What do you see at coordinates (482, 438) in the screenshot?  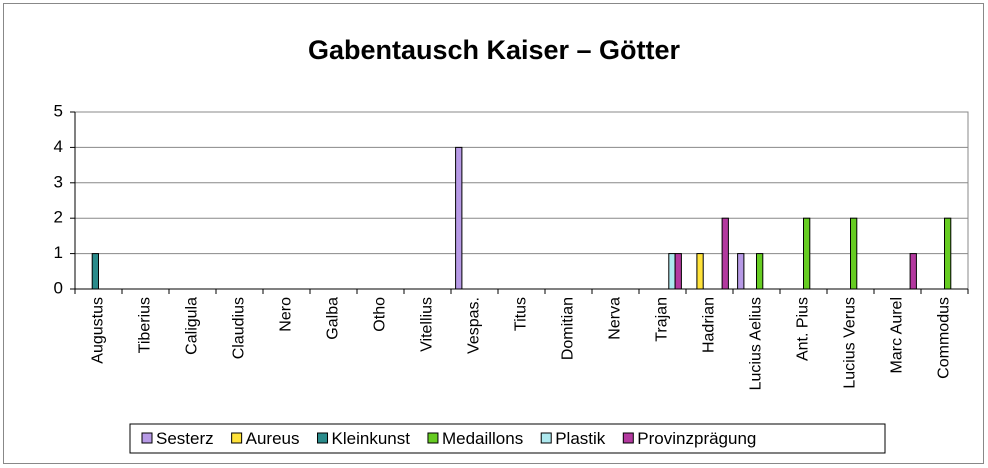 I see `legend-label: Medaillons` at bounding box center [482, 438].